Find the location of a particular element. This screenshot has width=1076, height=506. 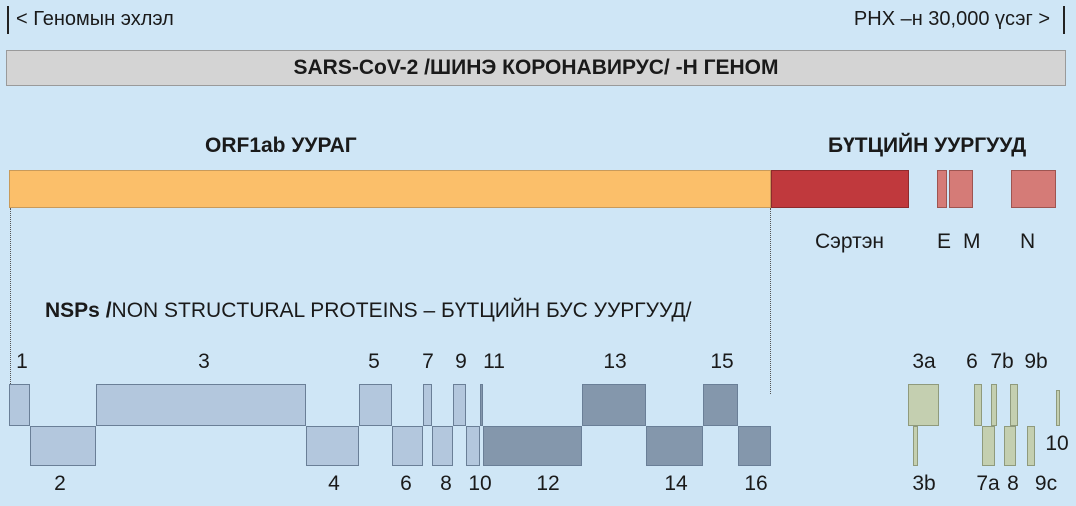

accessory-number: 7b is located at coordinates (1002, 361).